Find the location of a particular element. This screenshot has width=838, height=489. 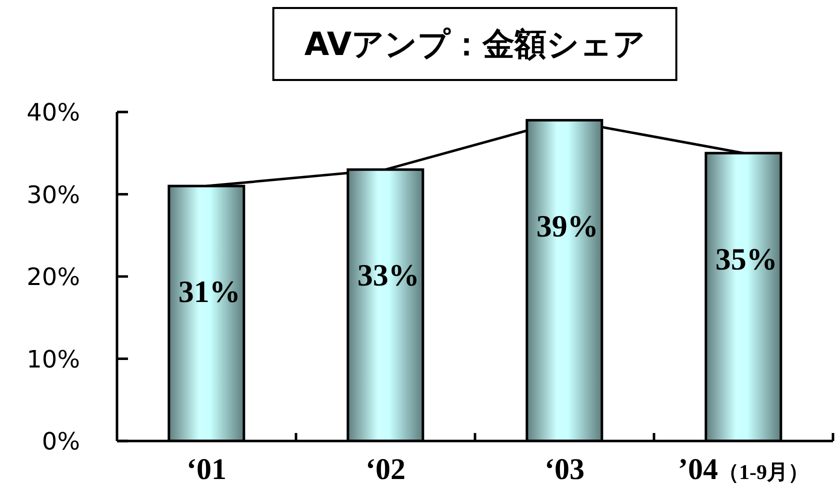

x-tick-label: ’04（1-9月） is located at coordinates (743, 469).